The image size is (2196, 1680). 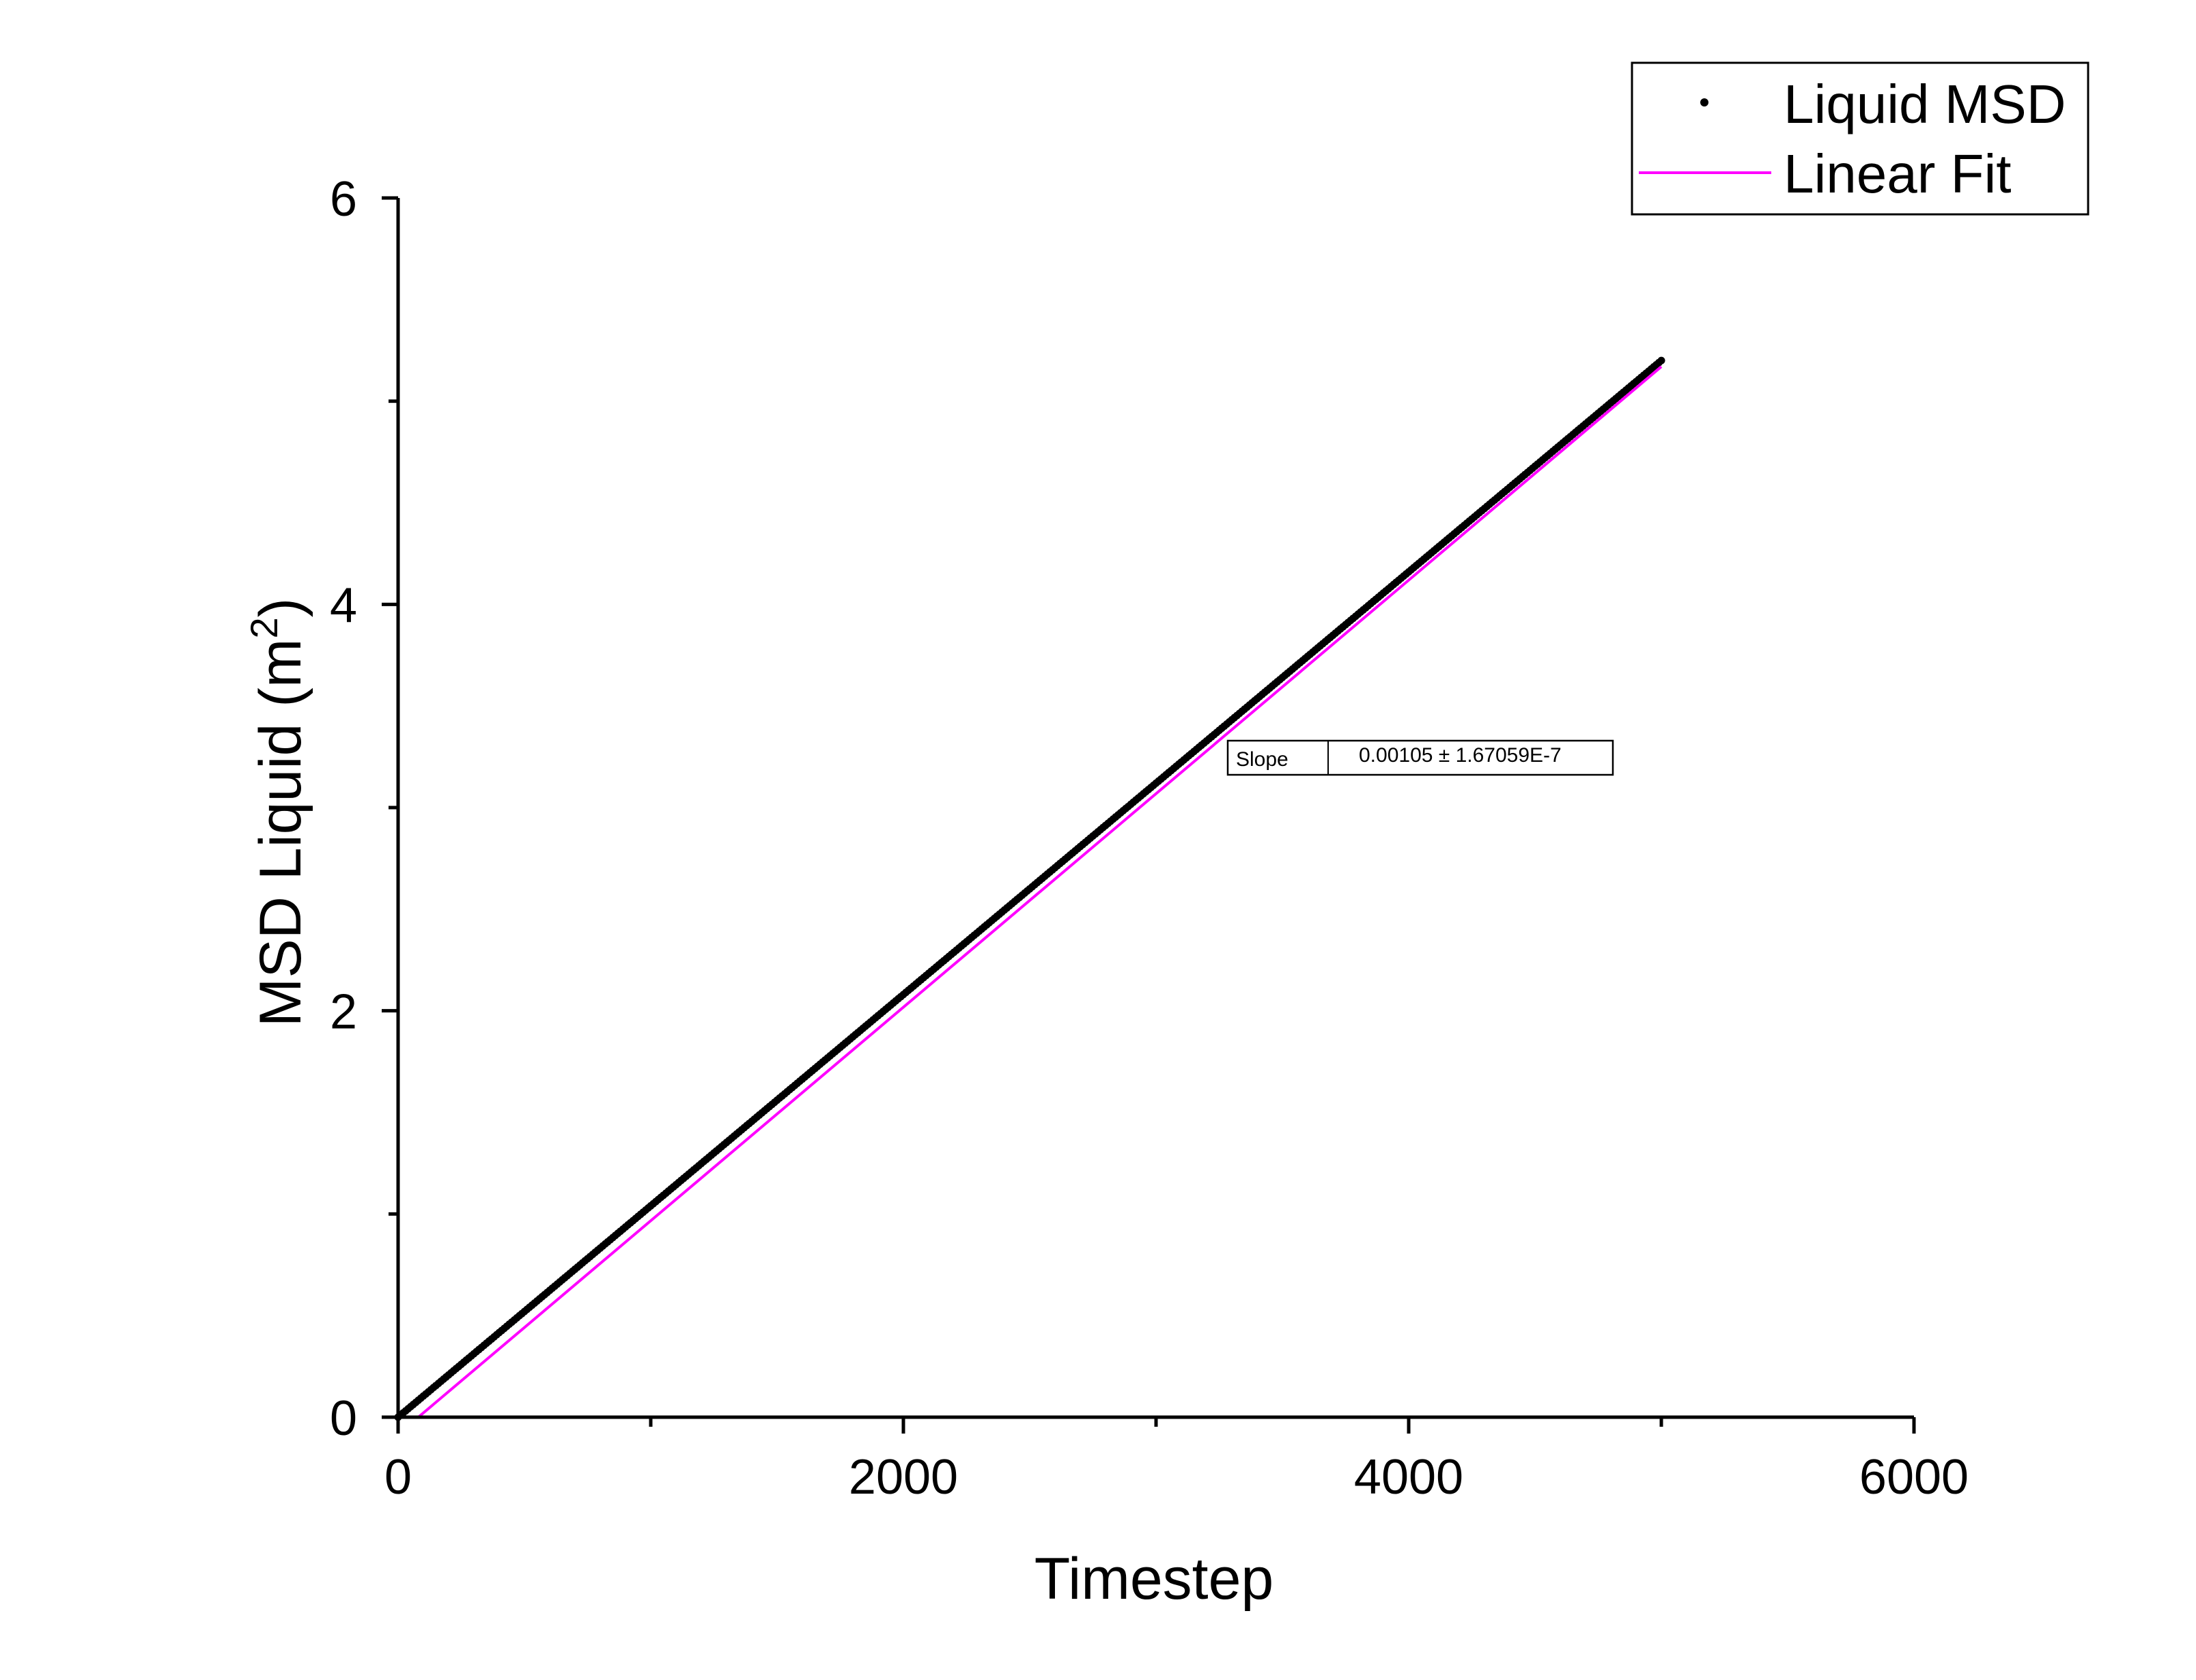 I want to click on y-axis-title-close: ), so click(x=280, y=608).